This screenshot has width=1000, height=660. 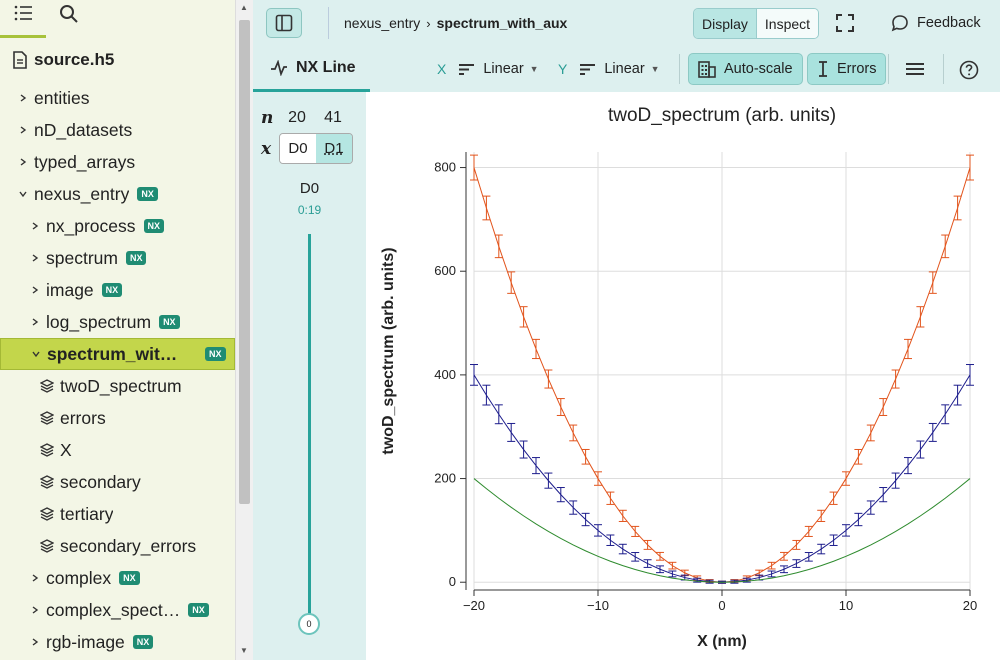 I want to click on tab-browse, so click(x=23, y=19).